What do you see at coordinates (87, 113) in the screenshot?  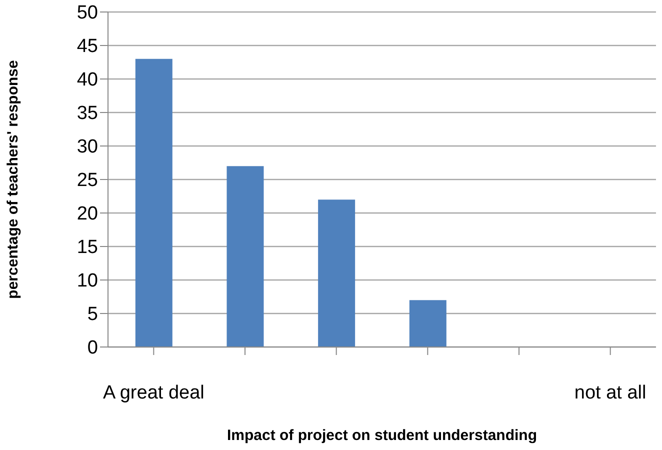 I see `y-tick-label: 35` at bounding box center [87, 113].